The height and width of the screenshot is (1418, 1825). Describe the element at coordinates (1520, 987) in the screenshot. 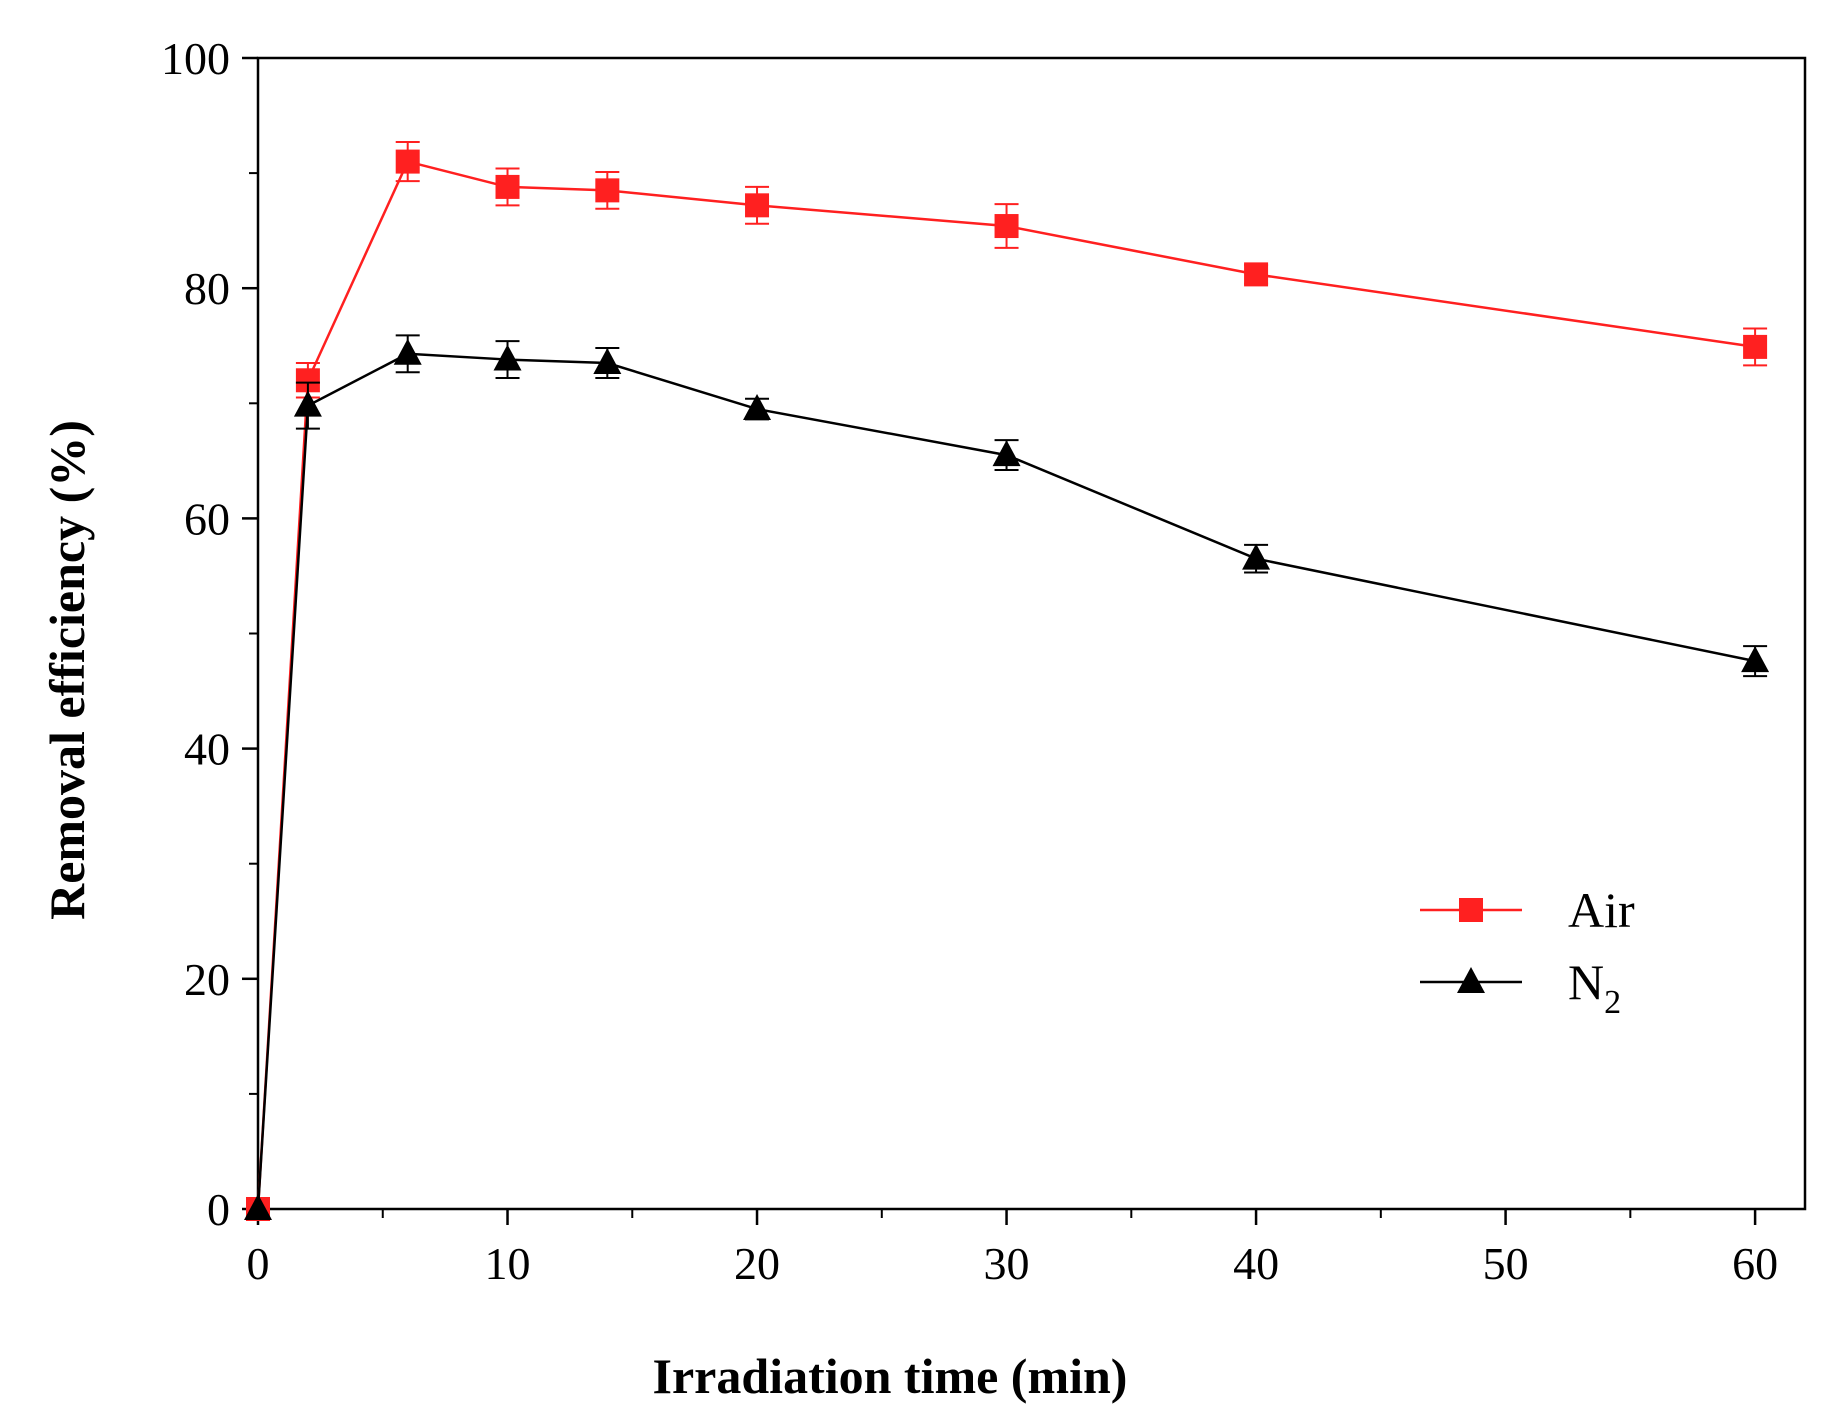

I see `legend-item-n2: N2` at that location.